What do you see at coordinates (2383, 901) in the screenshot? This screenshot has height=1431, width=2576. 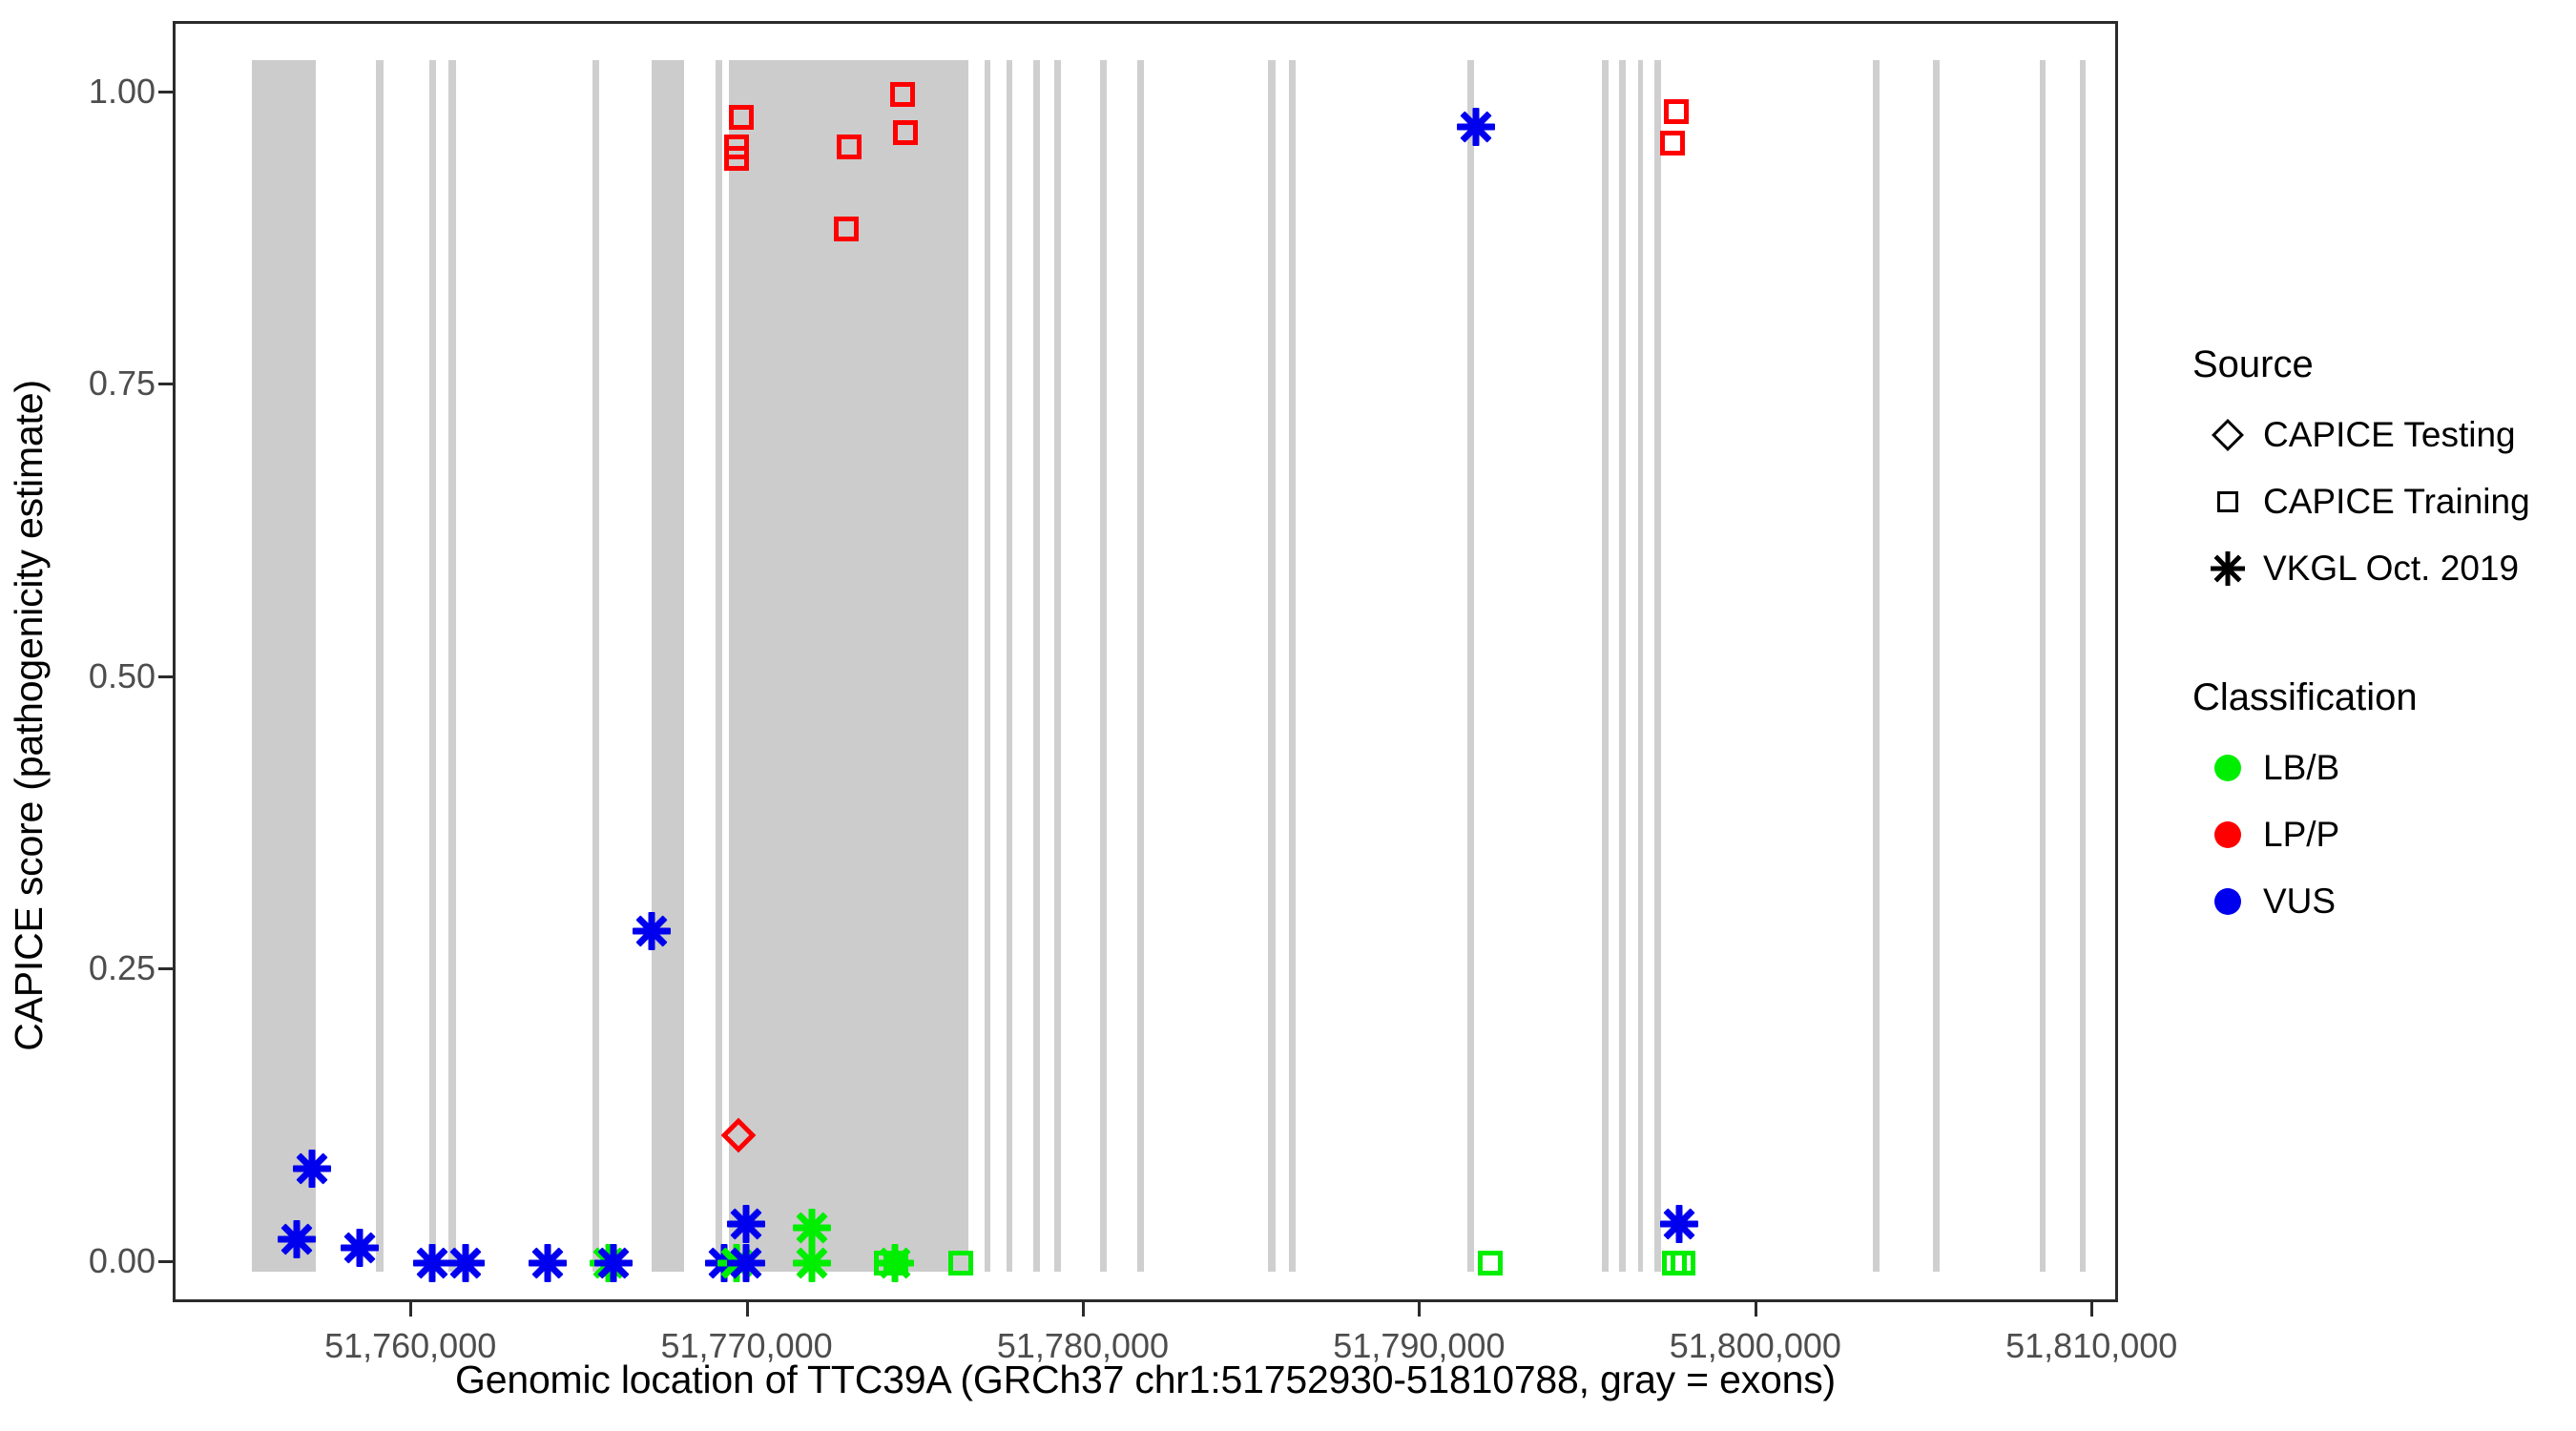 I see `legend-item: VUS` at bounding box center [2383, 901].